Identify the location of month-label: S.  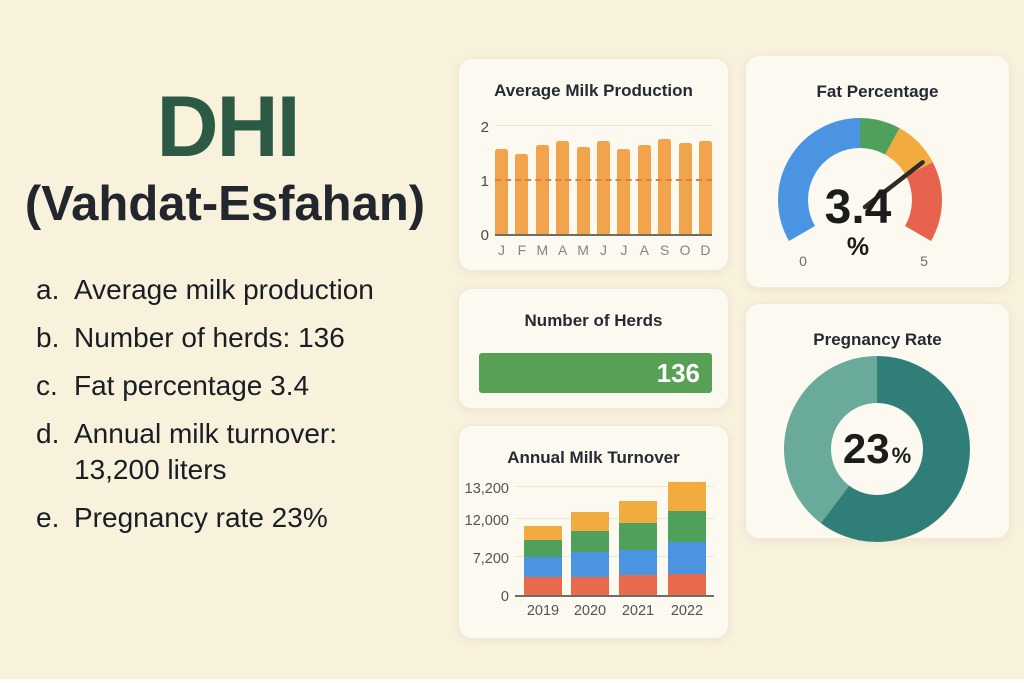
(664, 250).